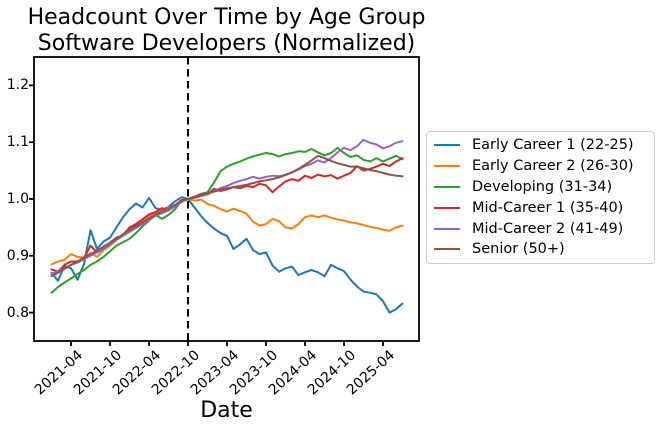 The height and width of the screenshot is (440, 660). What do you see at coordinates (226, 410) in the screenshot?
I see `x-axis-title: Date` at bounding box center [226, 410].